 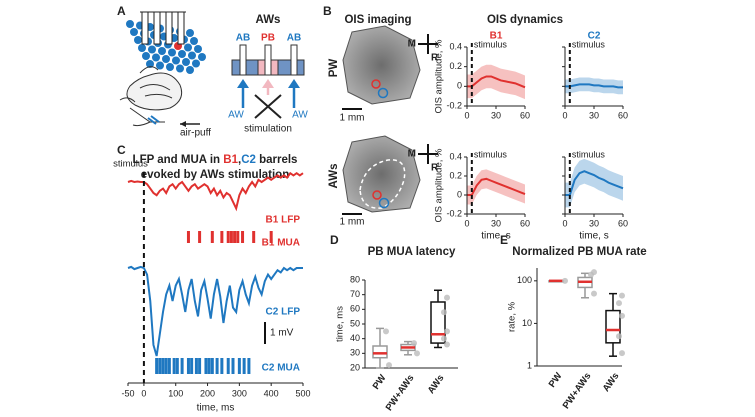 I want to click on panel-label: B, so click(x=327, y=11).